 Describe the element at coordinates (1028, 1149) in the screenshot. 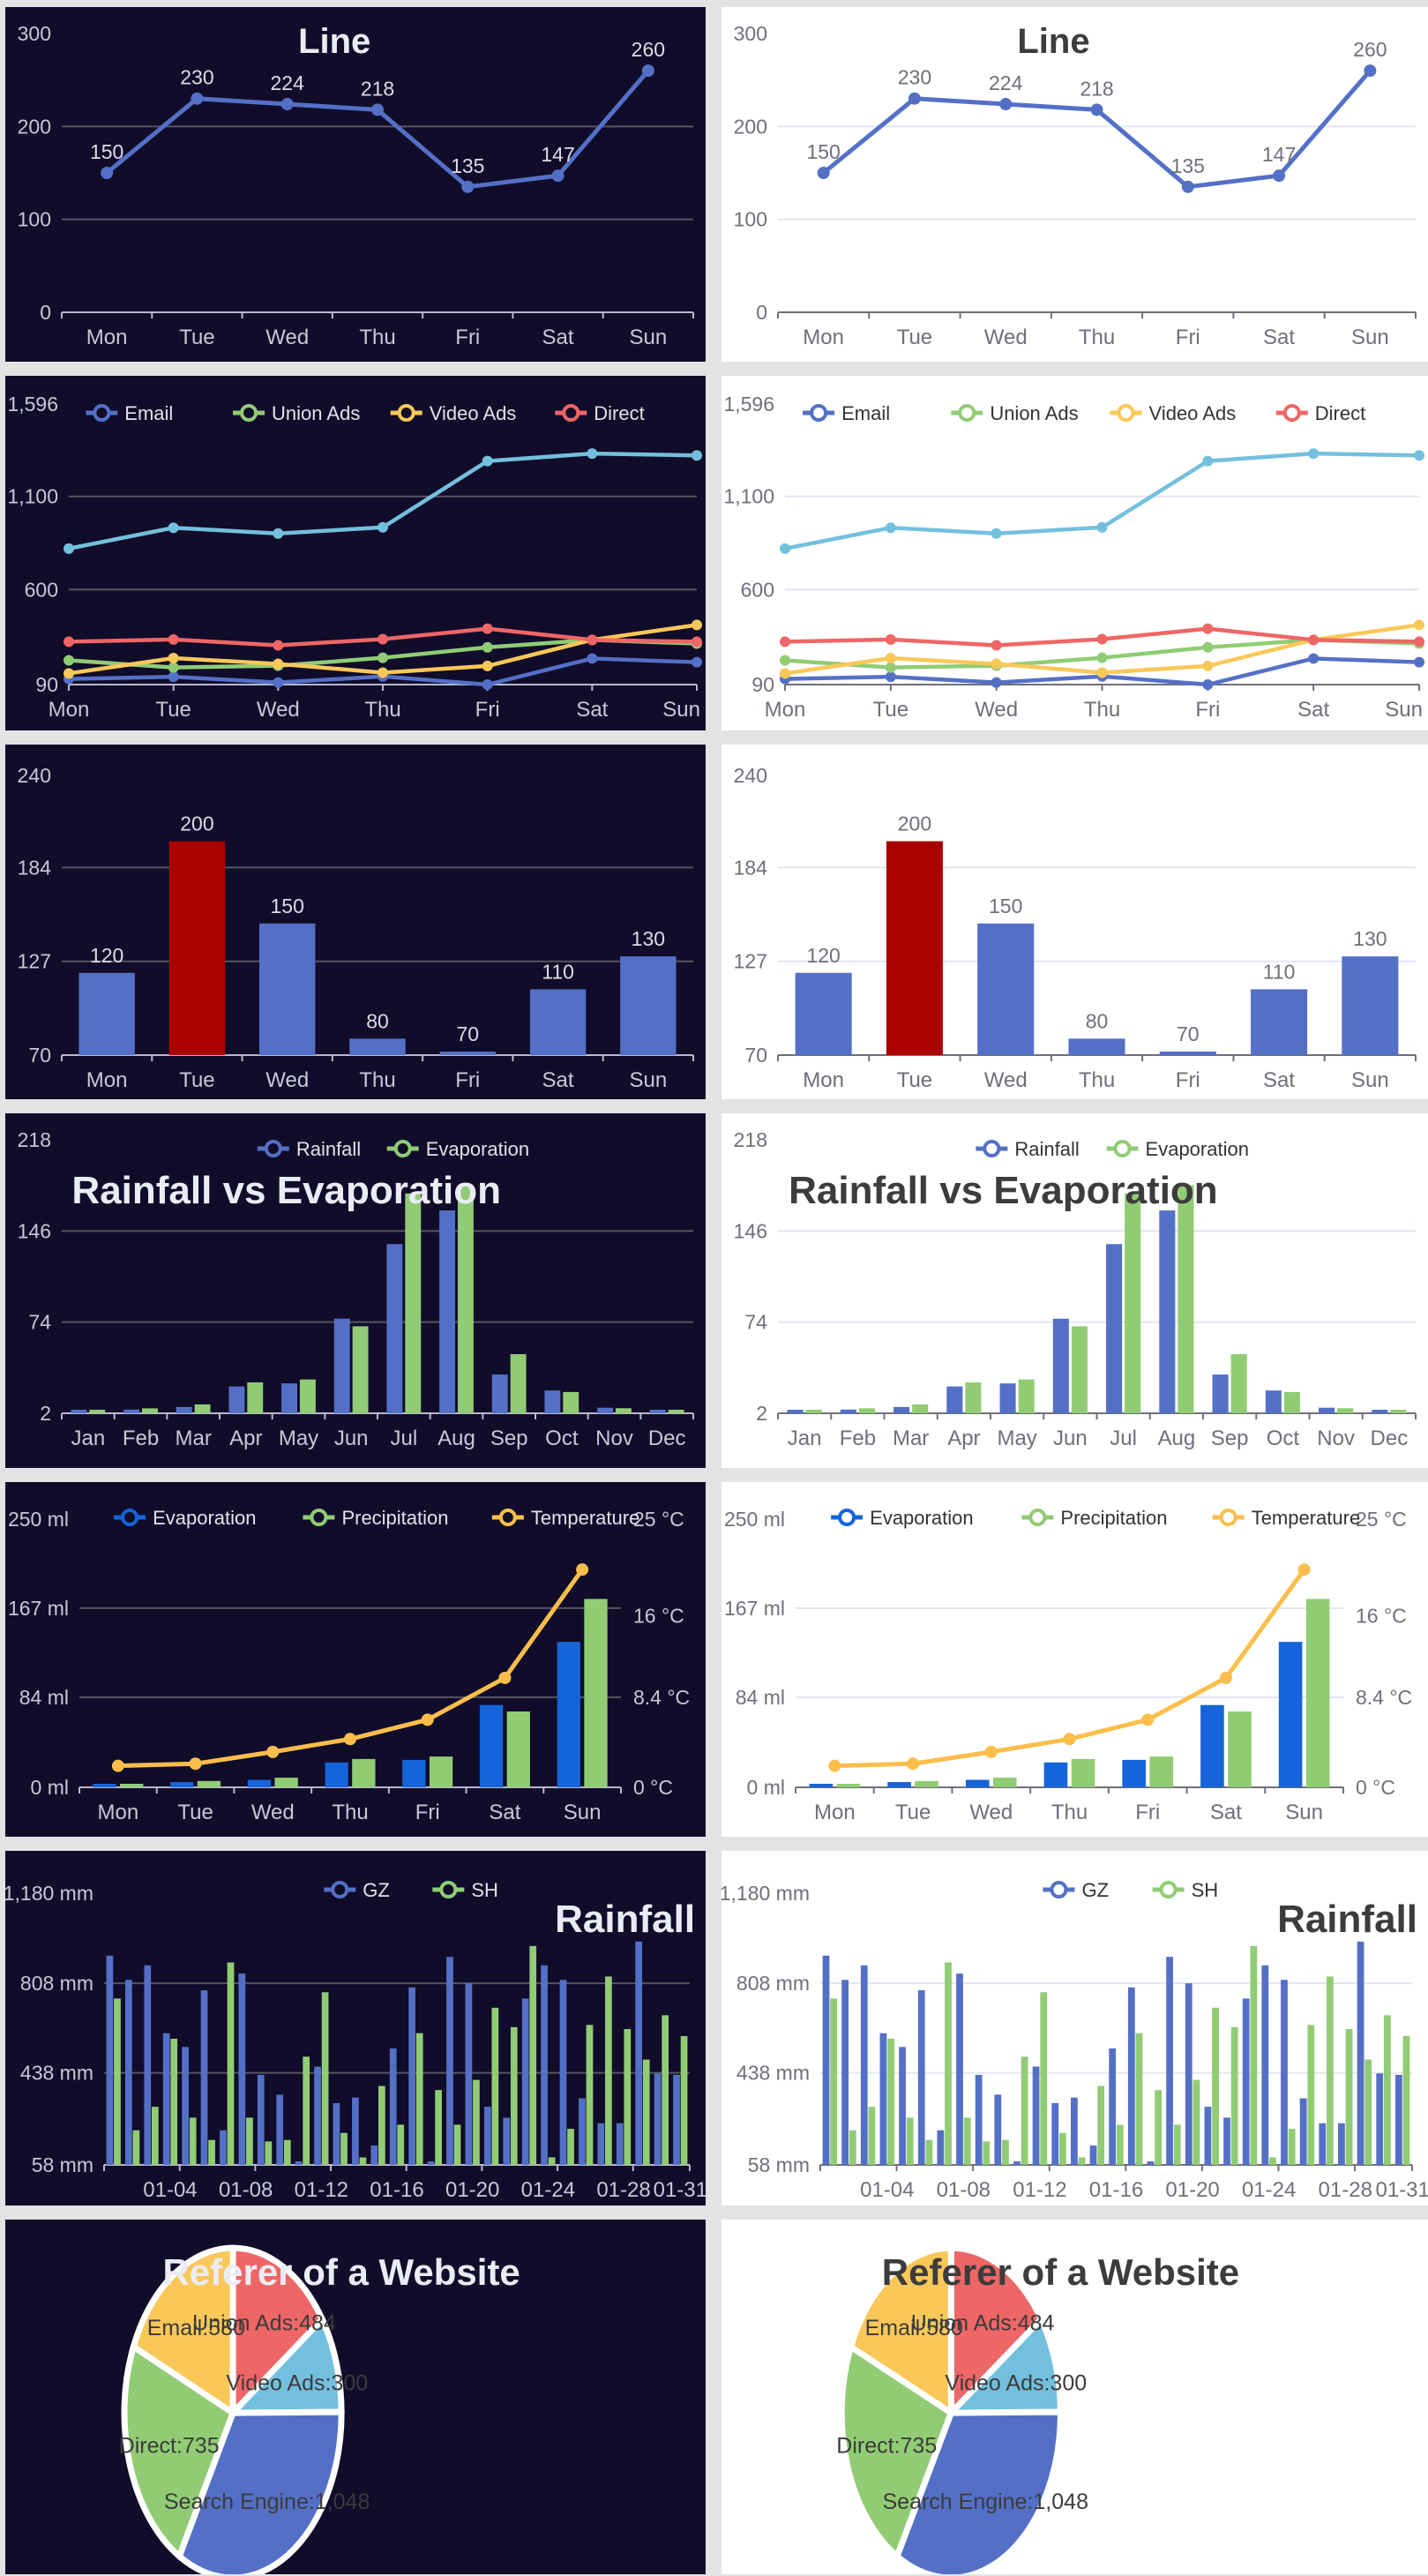

I see `legend-item-rainfall: Rainfall` at that location.